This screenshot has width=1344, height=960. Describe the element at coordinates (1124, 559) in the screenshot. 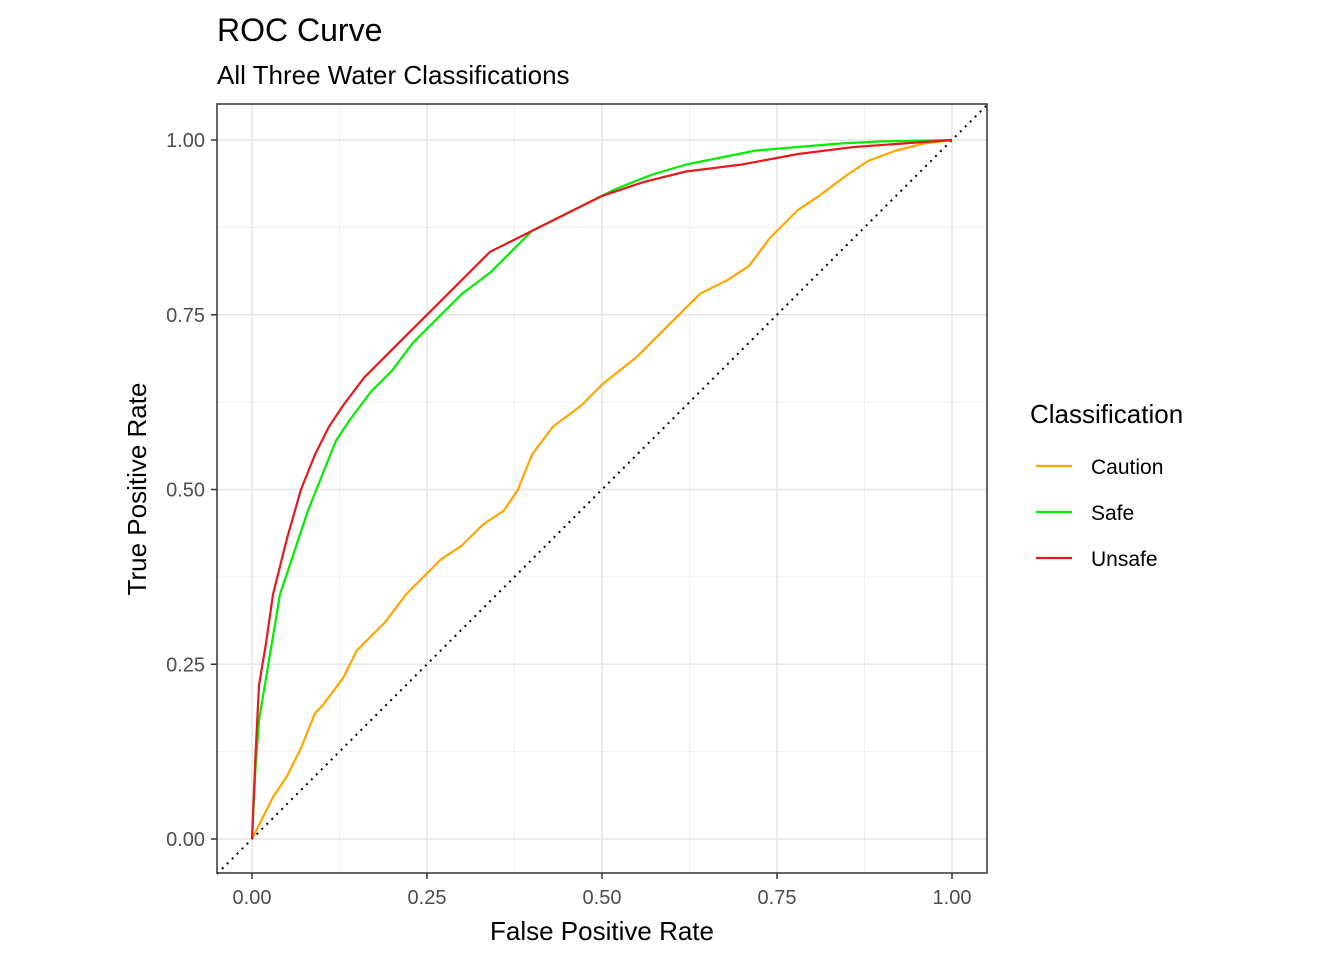

I see `legend-label-unsafe: Unsafe` at that location.